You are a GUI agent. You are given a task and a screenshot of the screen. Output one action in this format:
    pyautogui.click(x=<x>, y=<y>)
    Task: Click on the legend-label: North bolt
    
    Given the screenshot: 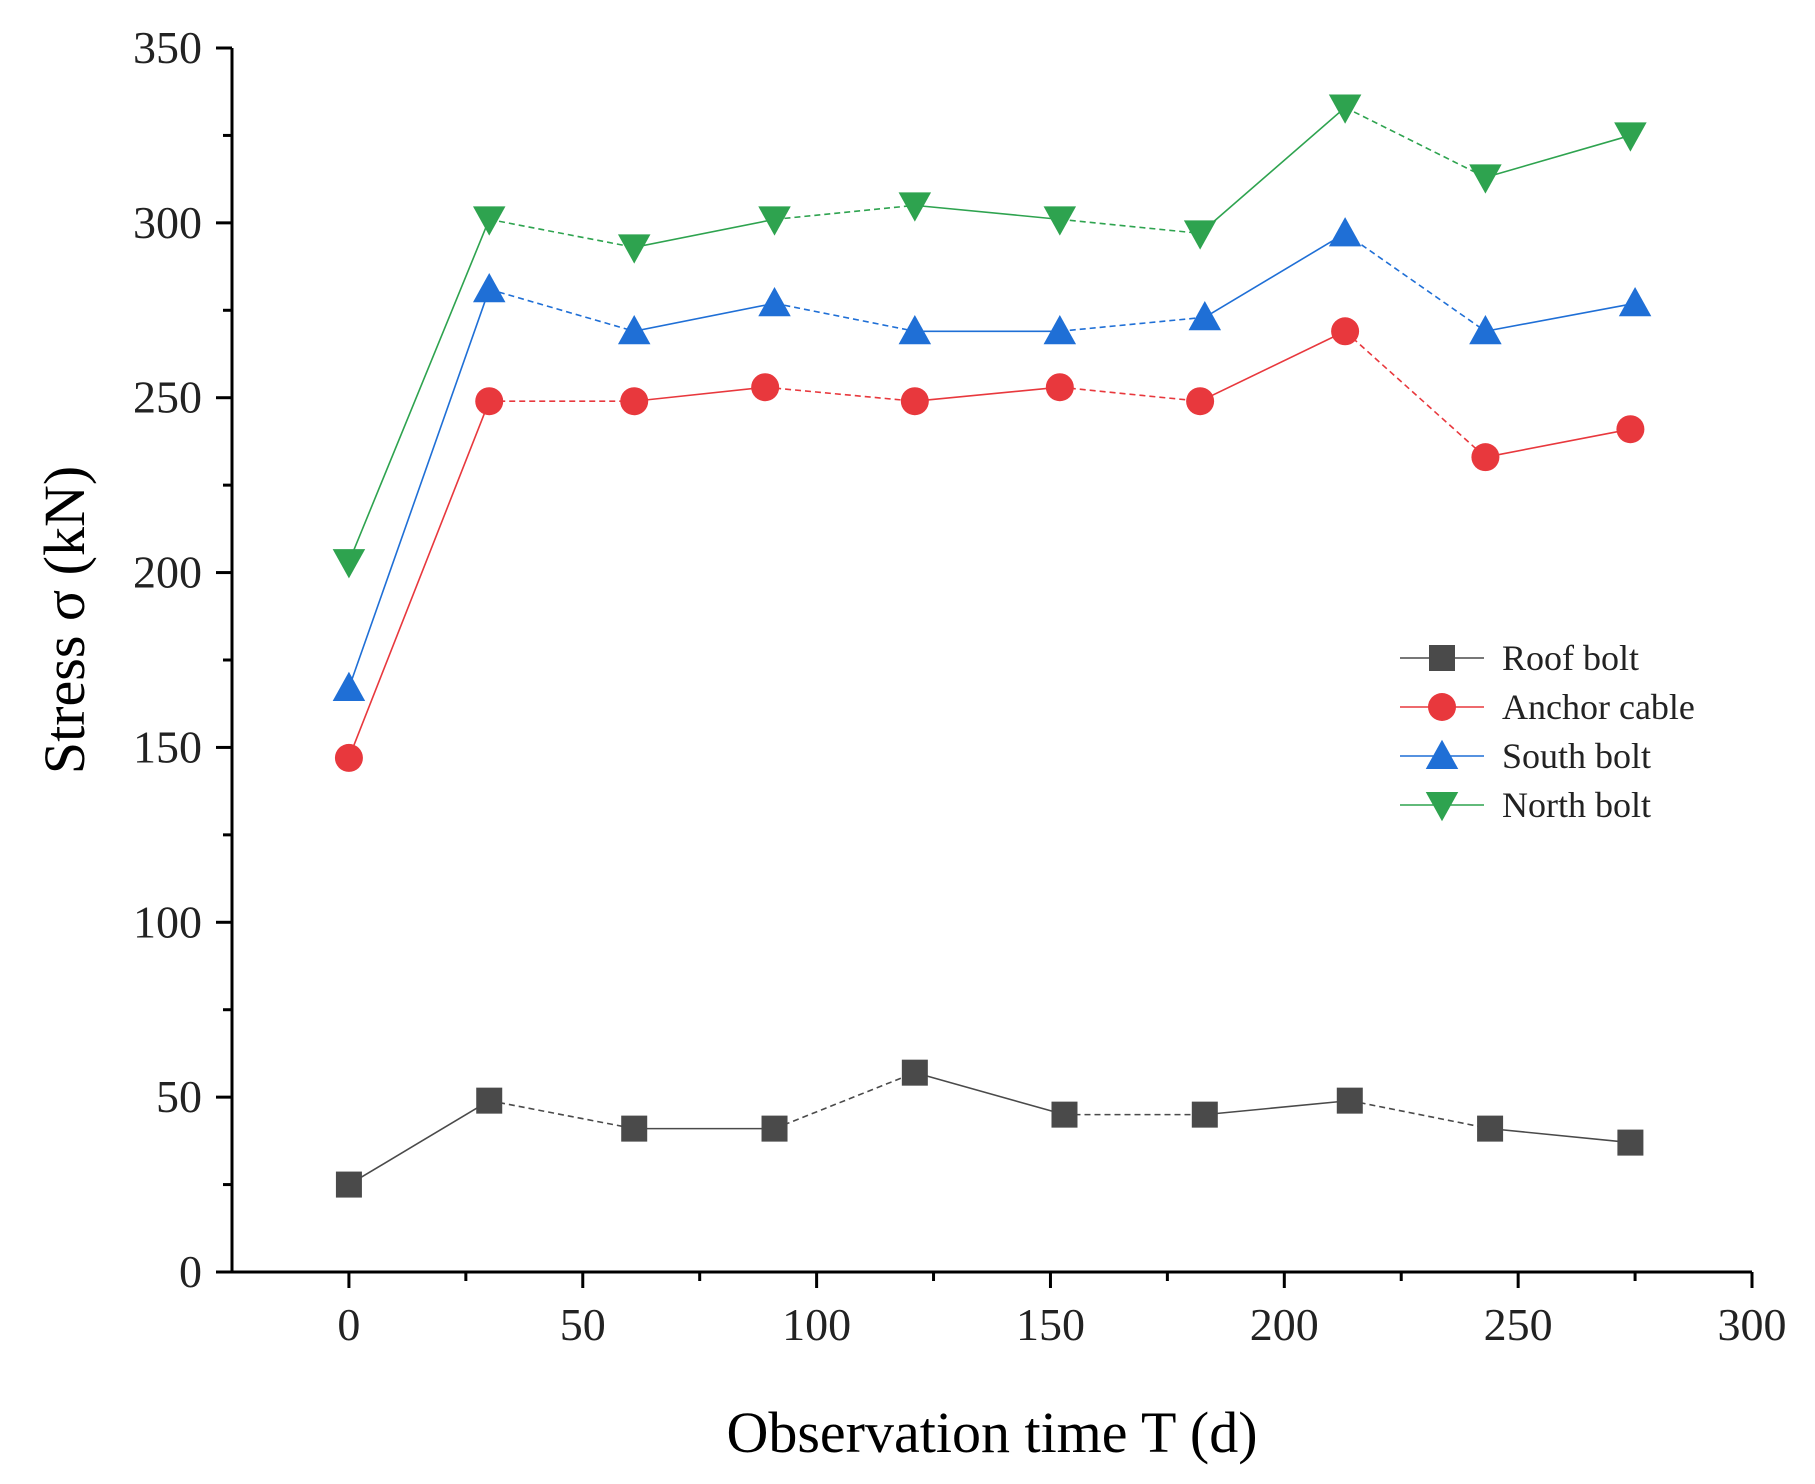 What is the action you would take?
    pyautogui.click(x=1576, y=805)
    